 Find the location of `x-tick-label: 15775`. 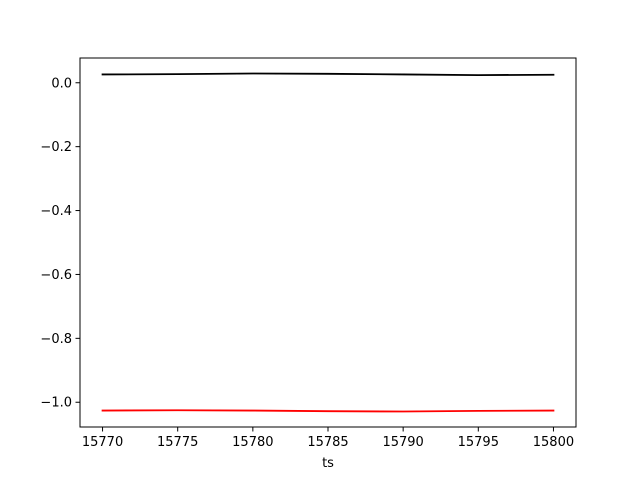

x-tick-label: 15775 is located at coordinates (177, 442).